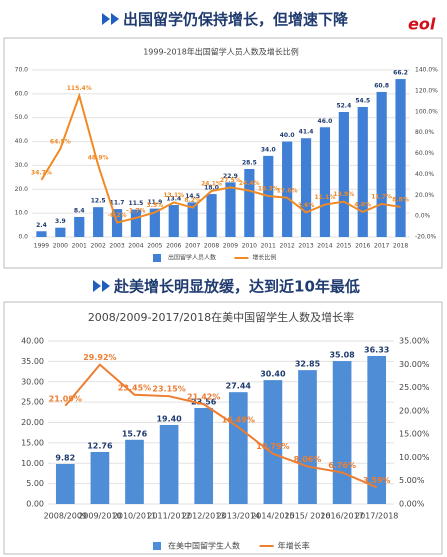 The image size is (447, 557). I want to click on x-tick-label: 2016/2017, so click(341, 516).